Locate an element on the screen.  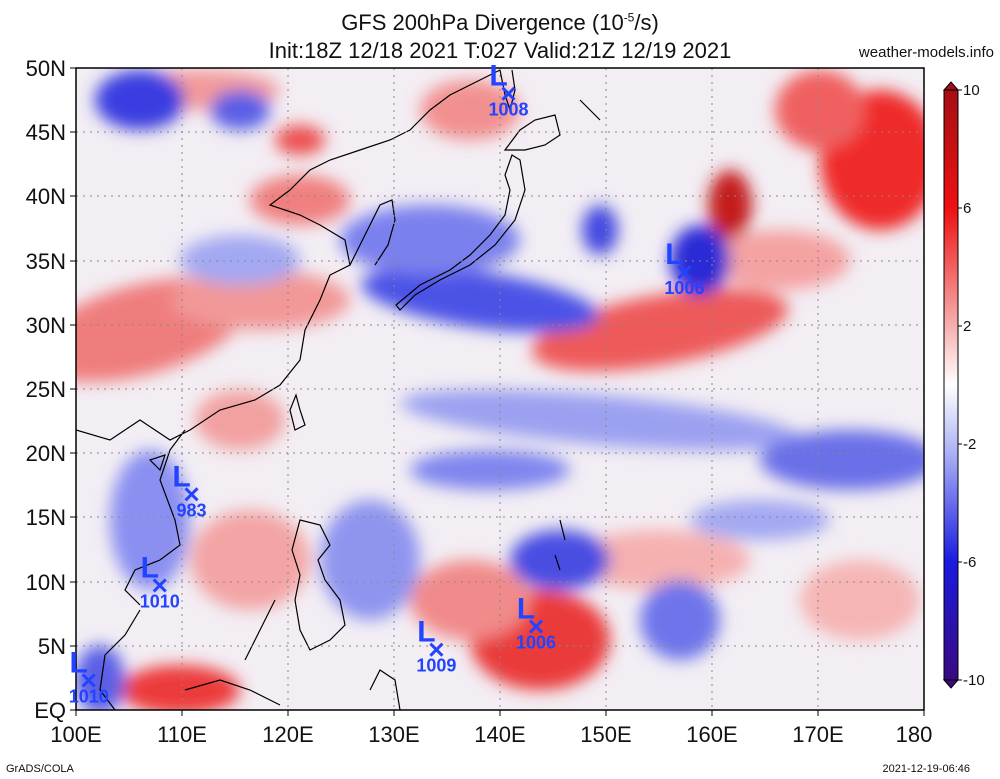
lat-label: 30N is located at coordinates (46, 325).